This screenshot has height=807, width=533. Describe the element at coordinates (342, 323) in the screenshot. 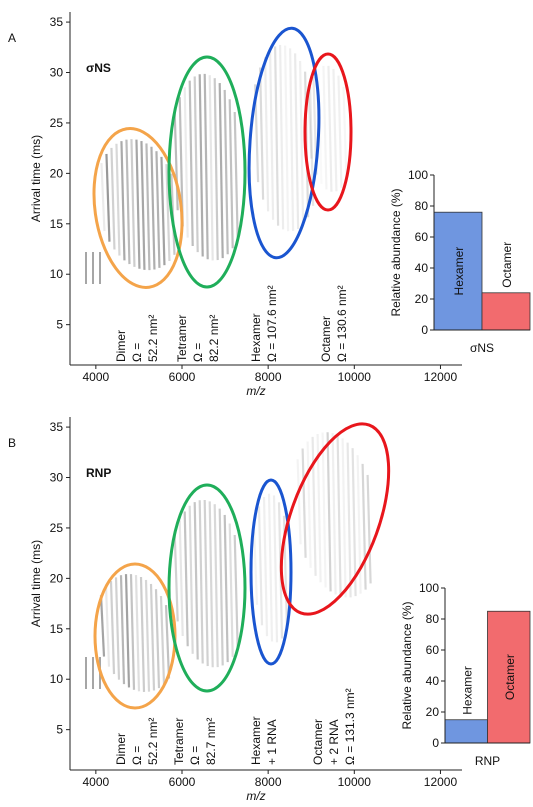

I see `species-label: Ω = 130.6 nm²` at that location.